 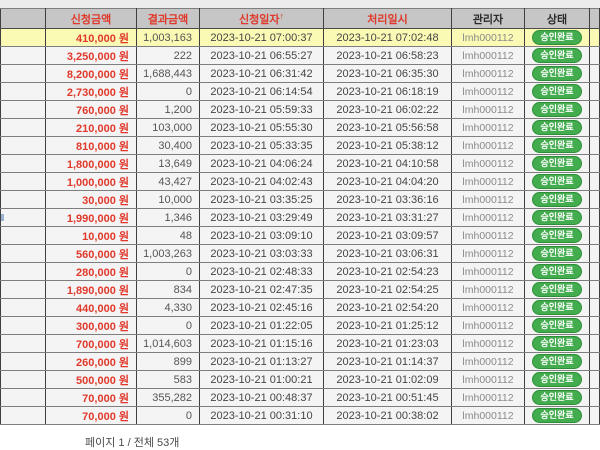 What do you see at coordinates (261, 217) in the screenshot?
I see `request-date-cell: 2023-10-21 03:29:49` at bounding box center [261, 217].